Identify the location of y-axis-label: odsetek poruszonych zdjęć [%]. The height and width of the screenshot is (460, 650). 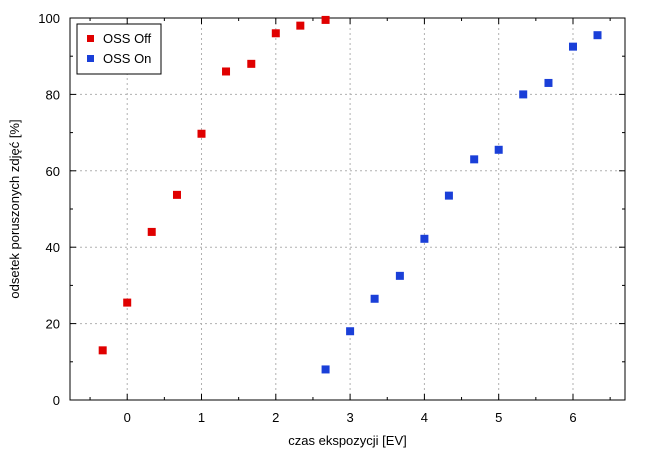
(14, 208).